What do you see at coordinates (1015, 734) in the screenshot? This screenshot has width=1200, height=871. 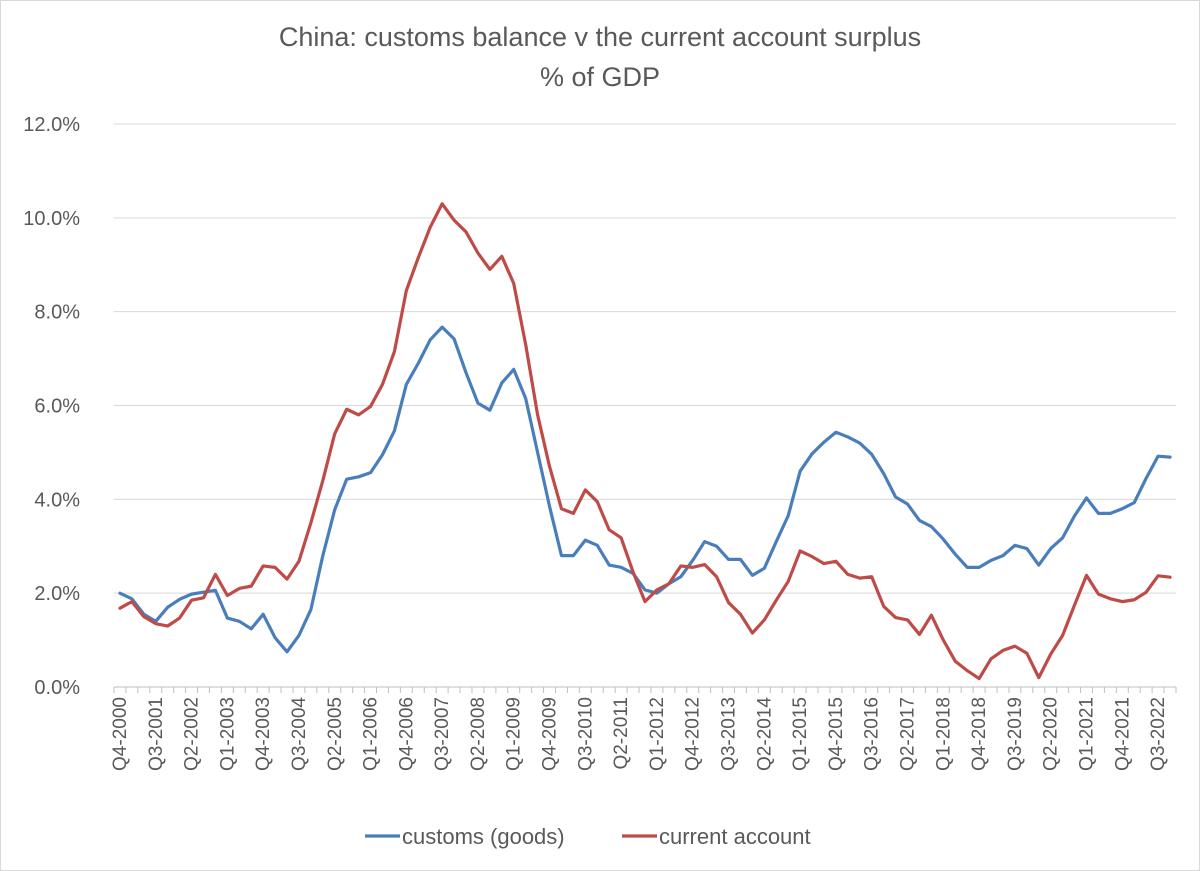 I see `x-tick-label: Q3-2019` at bounding box center [1015, 734].